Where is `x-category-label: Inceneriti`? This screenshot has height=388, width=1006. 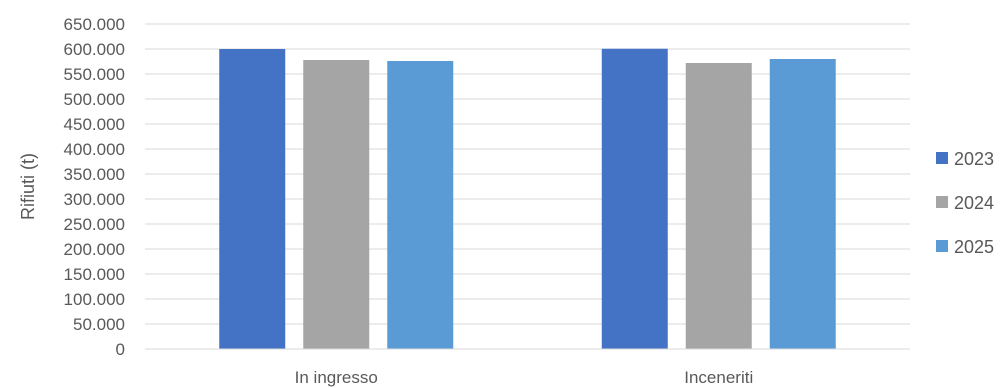 x-category-label: Inceneriti is located at coordinates (718, 377).